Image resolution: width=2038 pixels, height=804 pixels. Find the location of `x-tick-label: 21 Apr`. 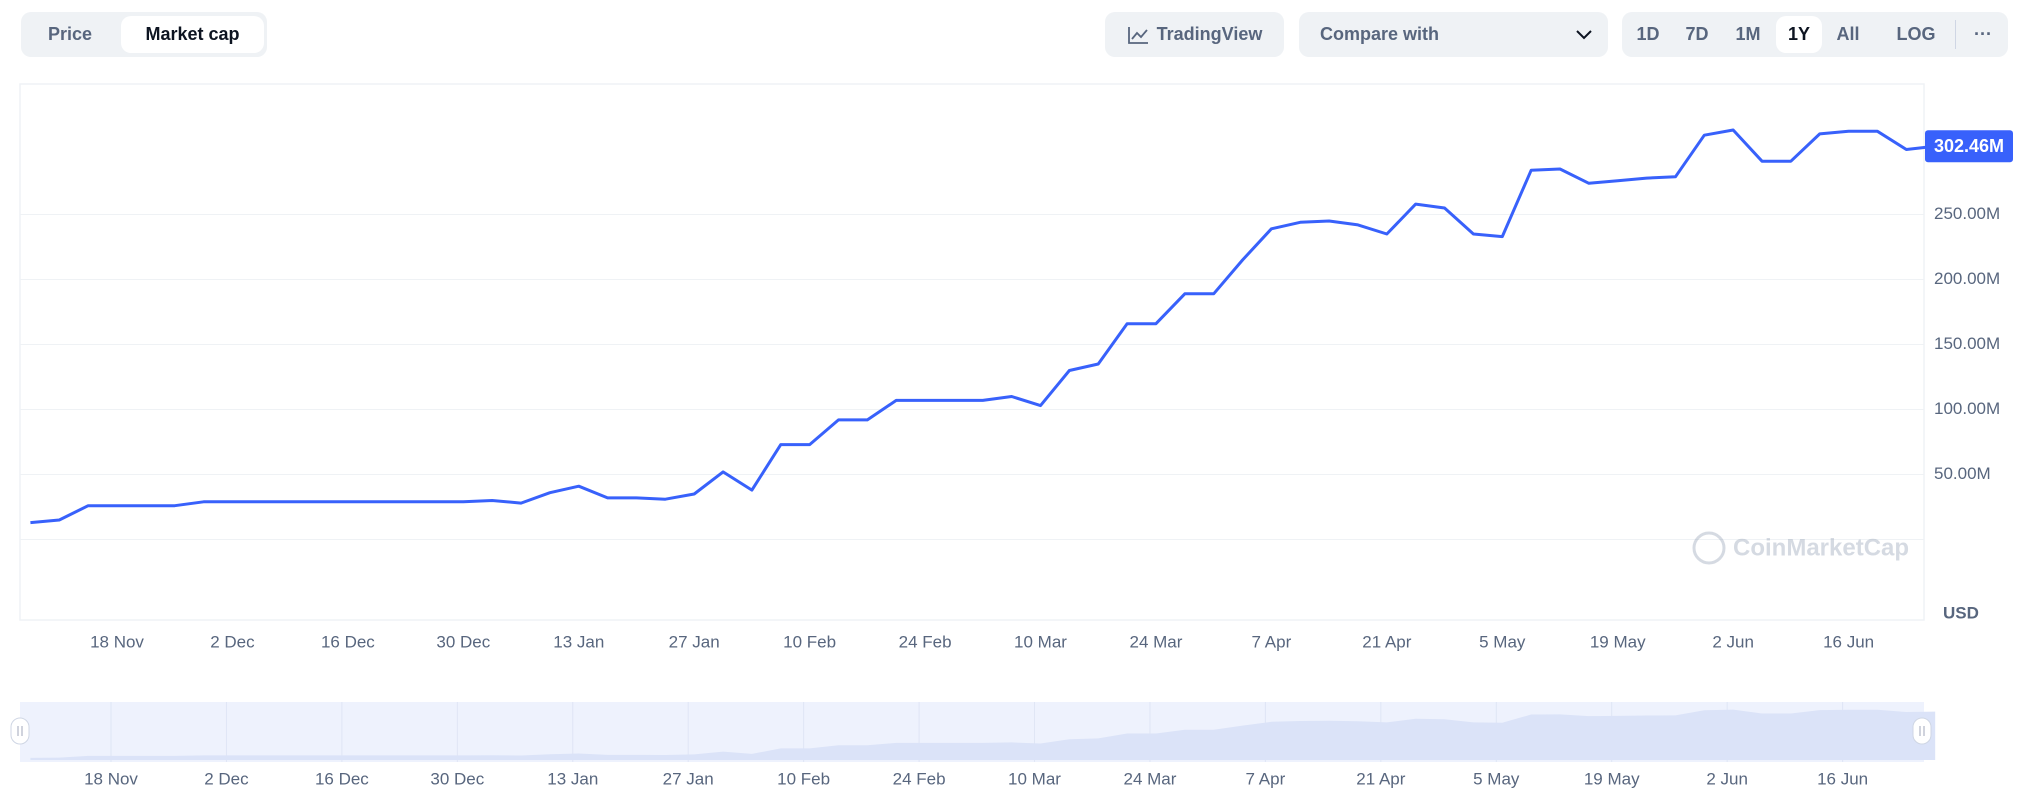

x-tick-label: 21 Apr is located at coordinates (1386, 641).